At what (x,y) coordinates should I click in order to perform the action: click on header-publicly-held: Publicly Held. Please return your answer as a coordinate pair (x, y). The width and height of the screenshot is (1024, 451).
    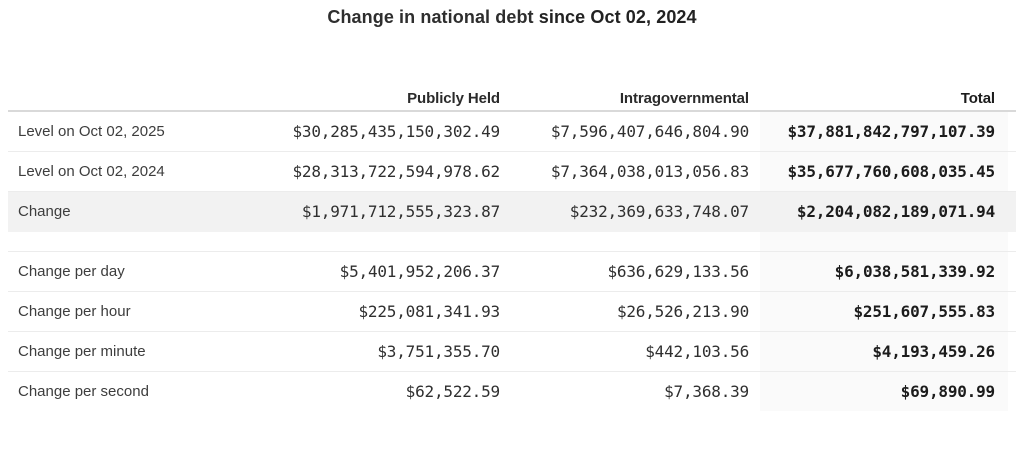
    Looking at the image, I should click on (453, 98).